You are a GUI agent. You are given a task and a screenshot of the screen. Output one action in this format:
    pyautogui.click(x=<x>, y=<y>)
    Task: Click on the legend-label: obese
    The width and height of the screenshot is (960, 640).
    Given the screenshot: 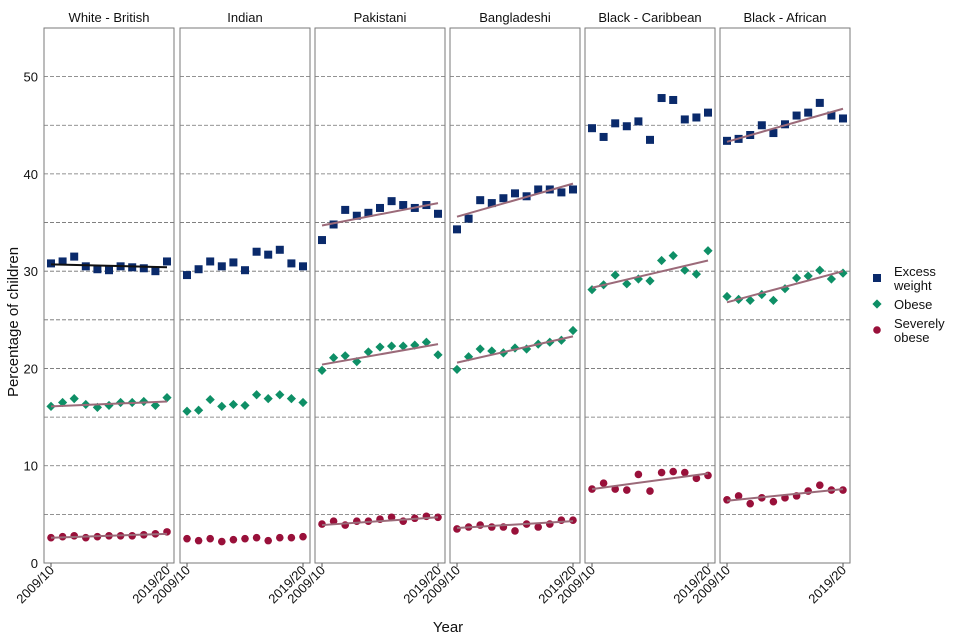 What is the action you would take?
    pyautogui.click(x=911, y=337)
    